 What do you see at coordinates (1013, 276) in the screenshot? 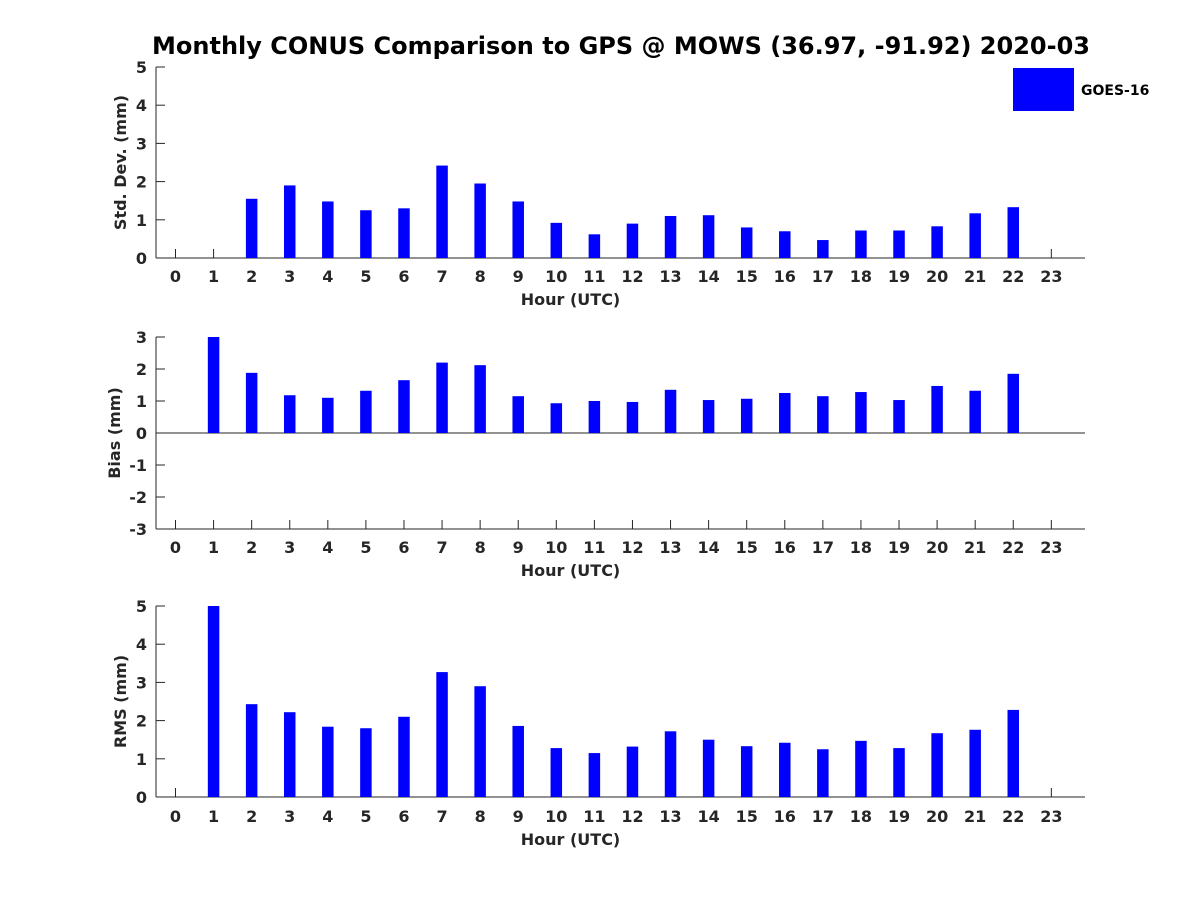
I see `x-tick-label: 22` at bounding box center [1013, 276].